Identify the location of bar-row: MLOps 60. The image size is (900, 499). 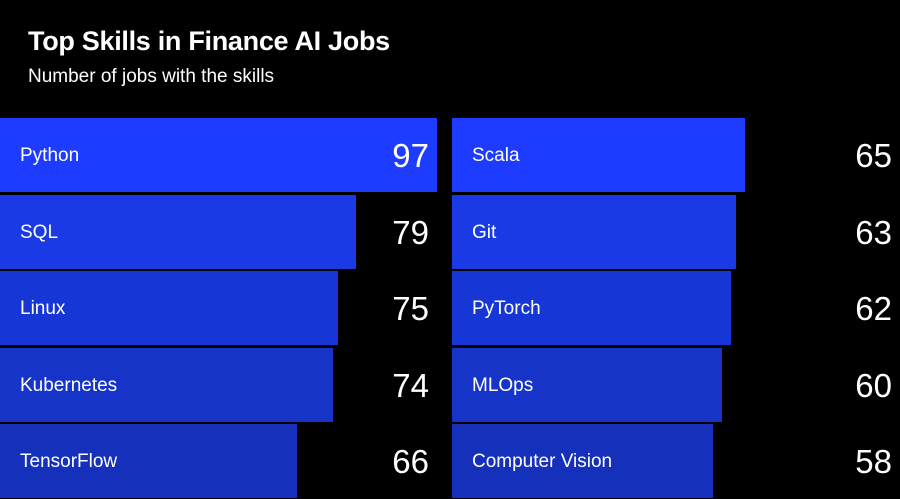
(676, 385).